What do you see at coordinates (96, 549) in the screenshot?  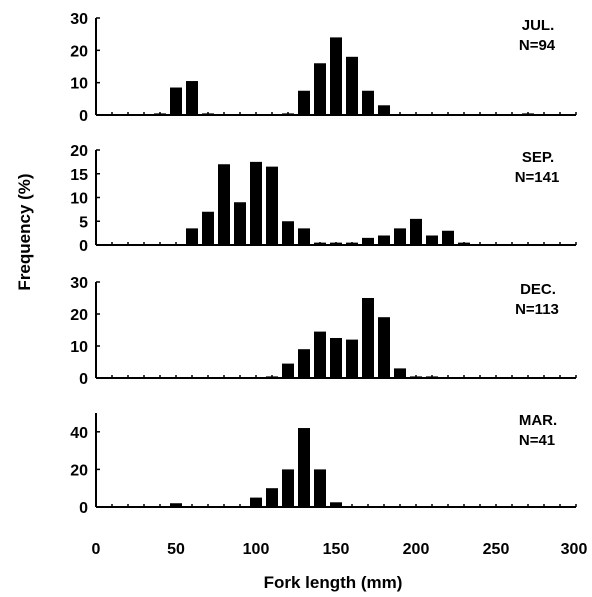 I see `x-tick-label: 0` at bounding box center [96, 549].